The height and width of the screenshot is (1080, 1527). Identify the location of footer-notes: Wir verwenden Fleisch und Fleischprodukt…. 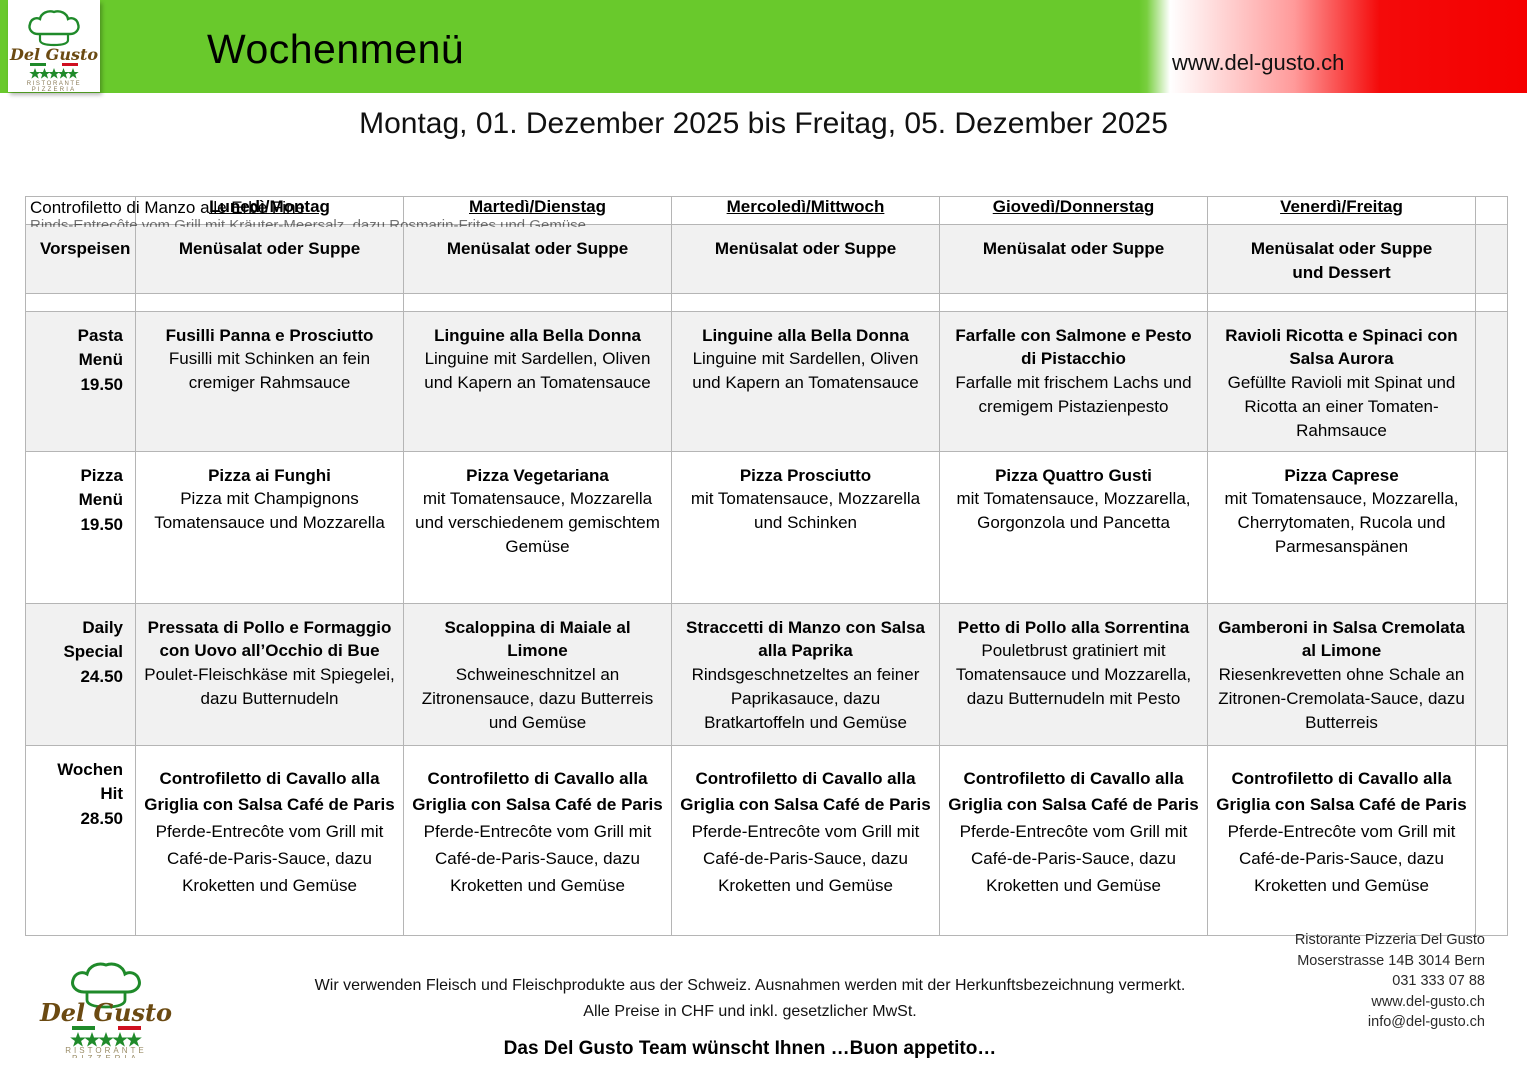
(750, 1016).